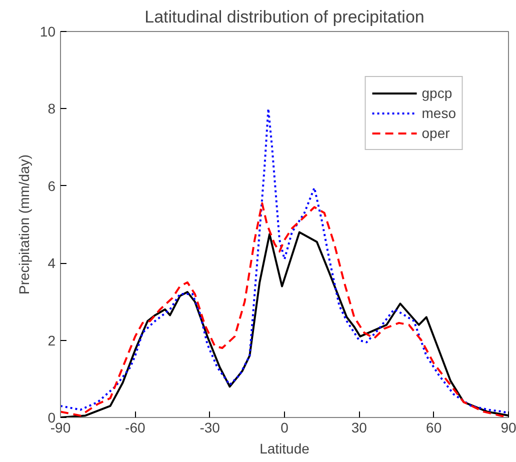 Image resolution: width=516 pixels, height=462 pixels. I want to click on legend-label: meso, so click(439, 113).